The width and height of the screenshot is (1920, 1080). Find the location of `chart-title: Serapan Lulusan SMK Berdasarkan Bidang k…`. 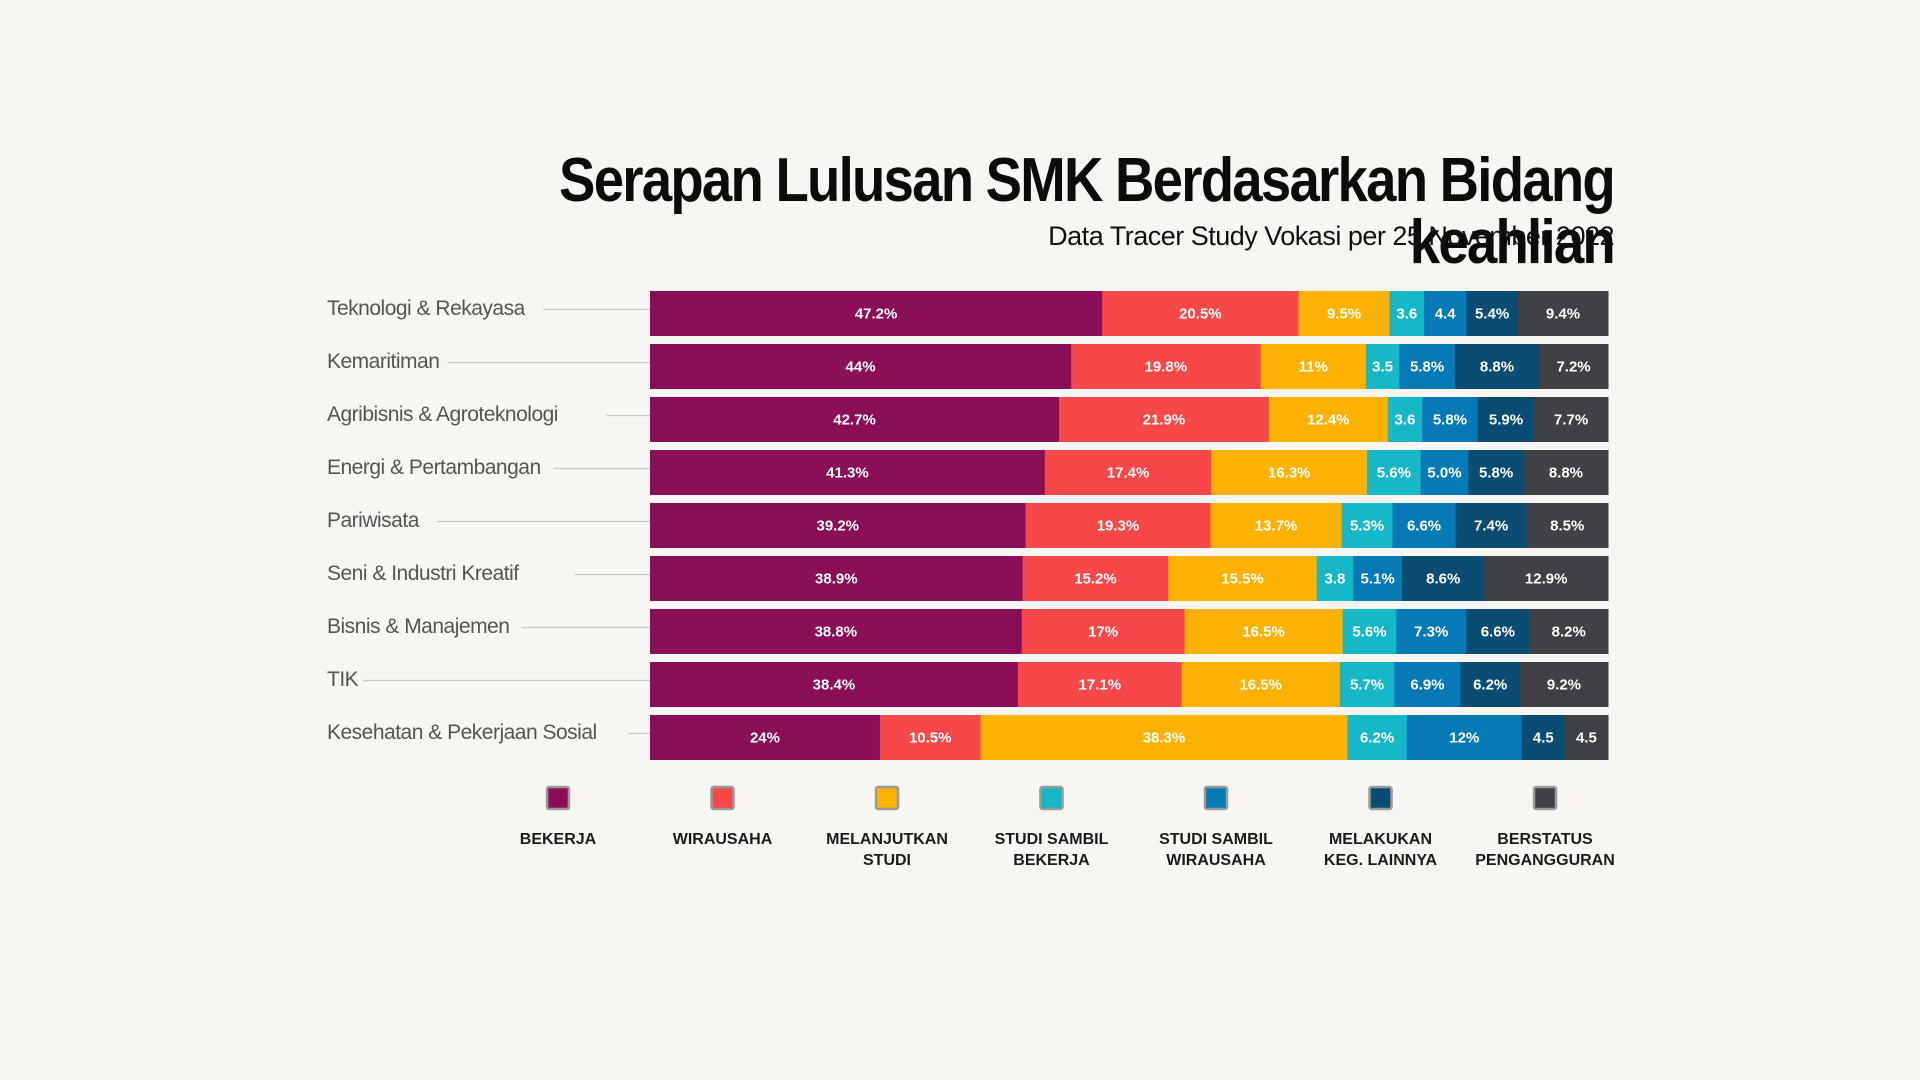

chart-title: Serapan Lulusan SMK Berdasarkan Bidang k… is located at coordinates (1087, 211).